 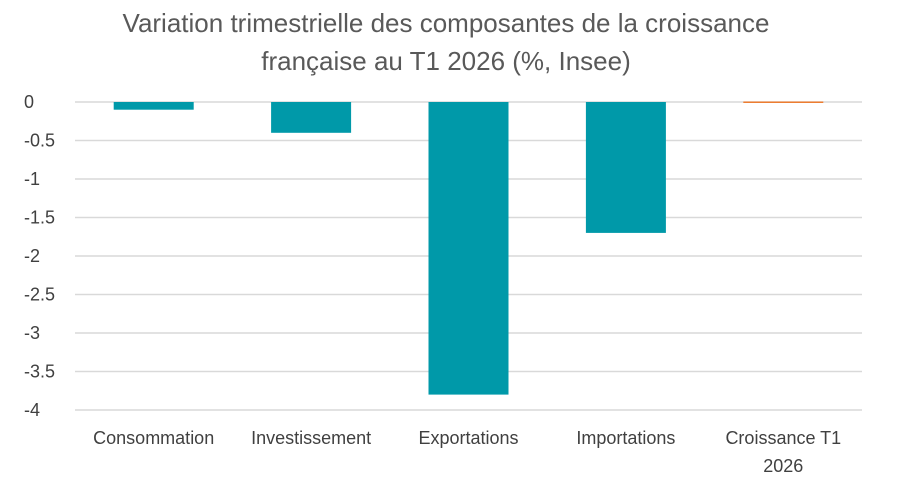 What do you see at coordinates (29, 102) in the screenshot?
I see `y-tick-label: 0` at bounding box center [29, 102].